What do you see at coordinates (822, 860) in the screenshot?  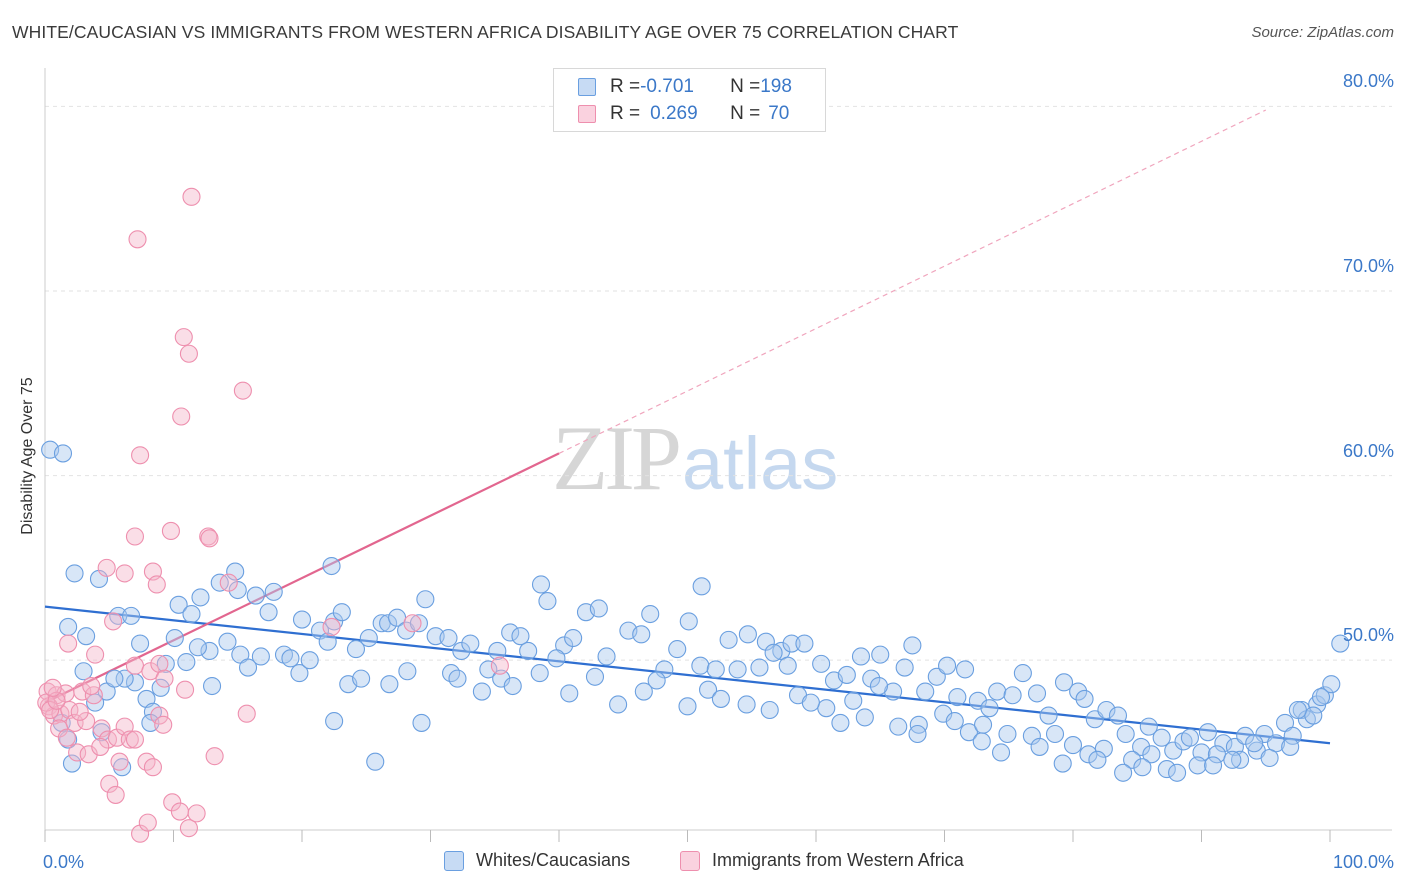 I see `series-legend-immigrants: Immigrants from Western Africa` at bounding box center [822, 860].